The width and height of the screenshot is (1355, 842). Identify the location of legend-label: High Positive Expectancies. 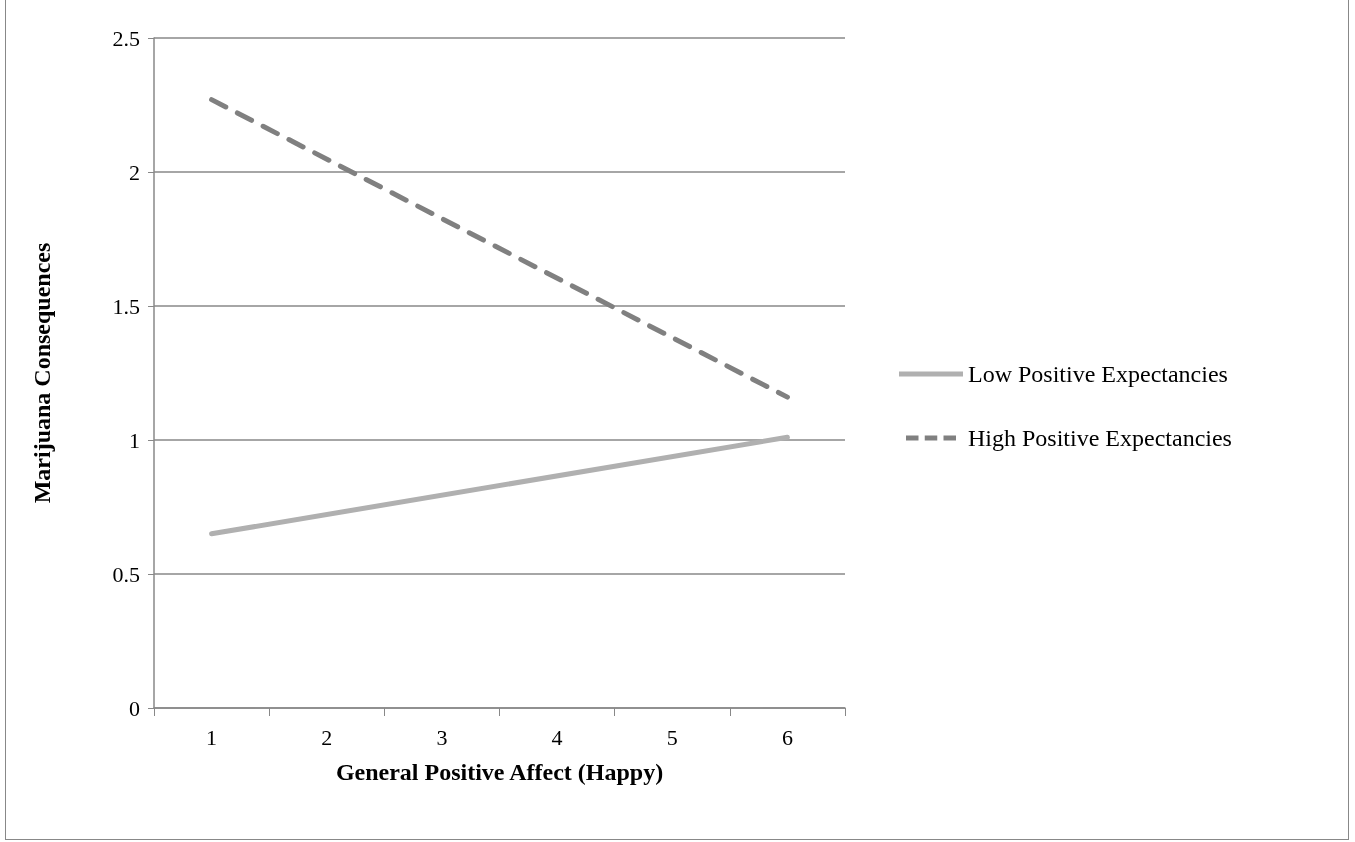
(1100, 438).